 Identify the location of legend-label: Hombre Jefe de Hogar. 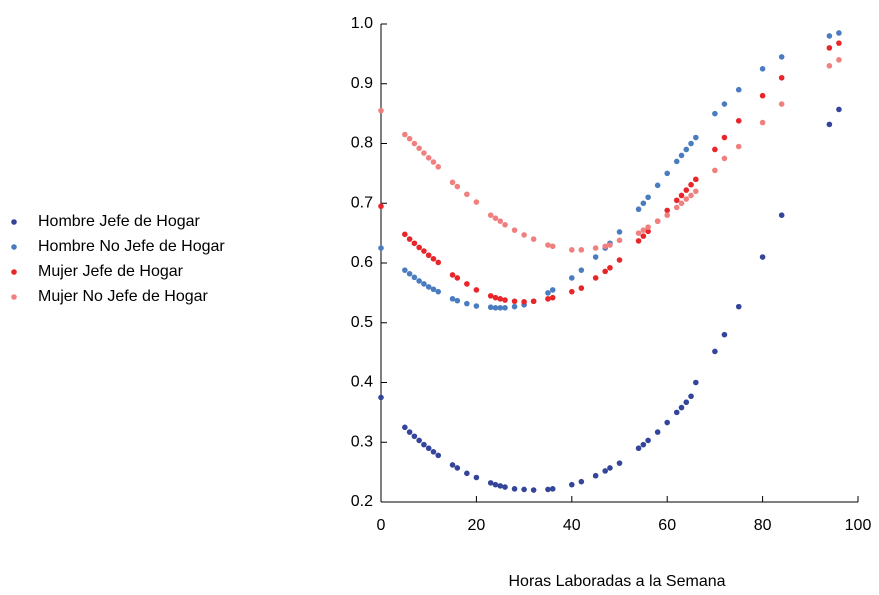
(119, 221).